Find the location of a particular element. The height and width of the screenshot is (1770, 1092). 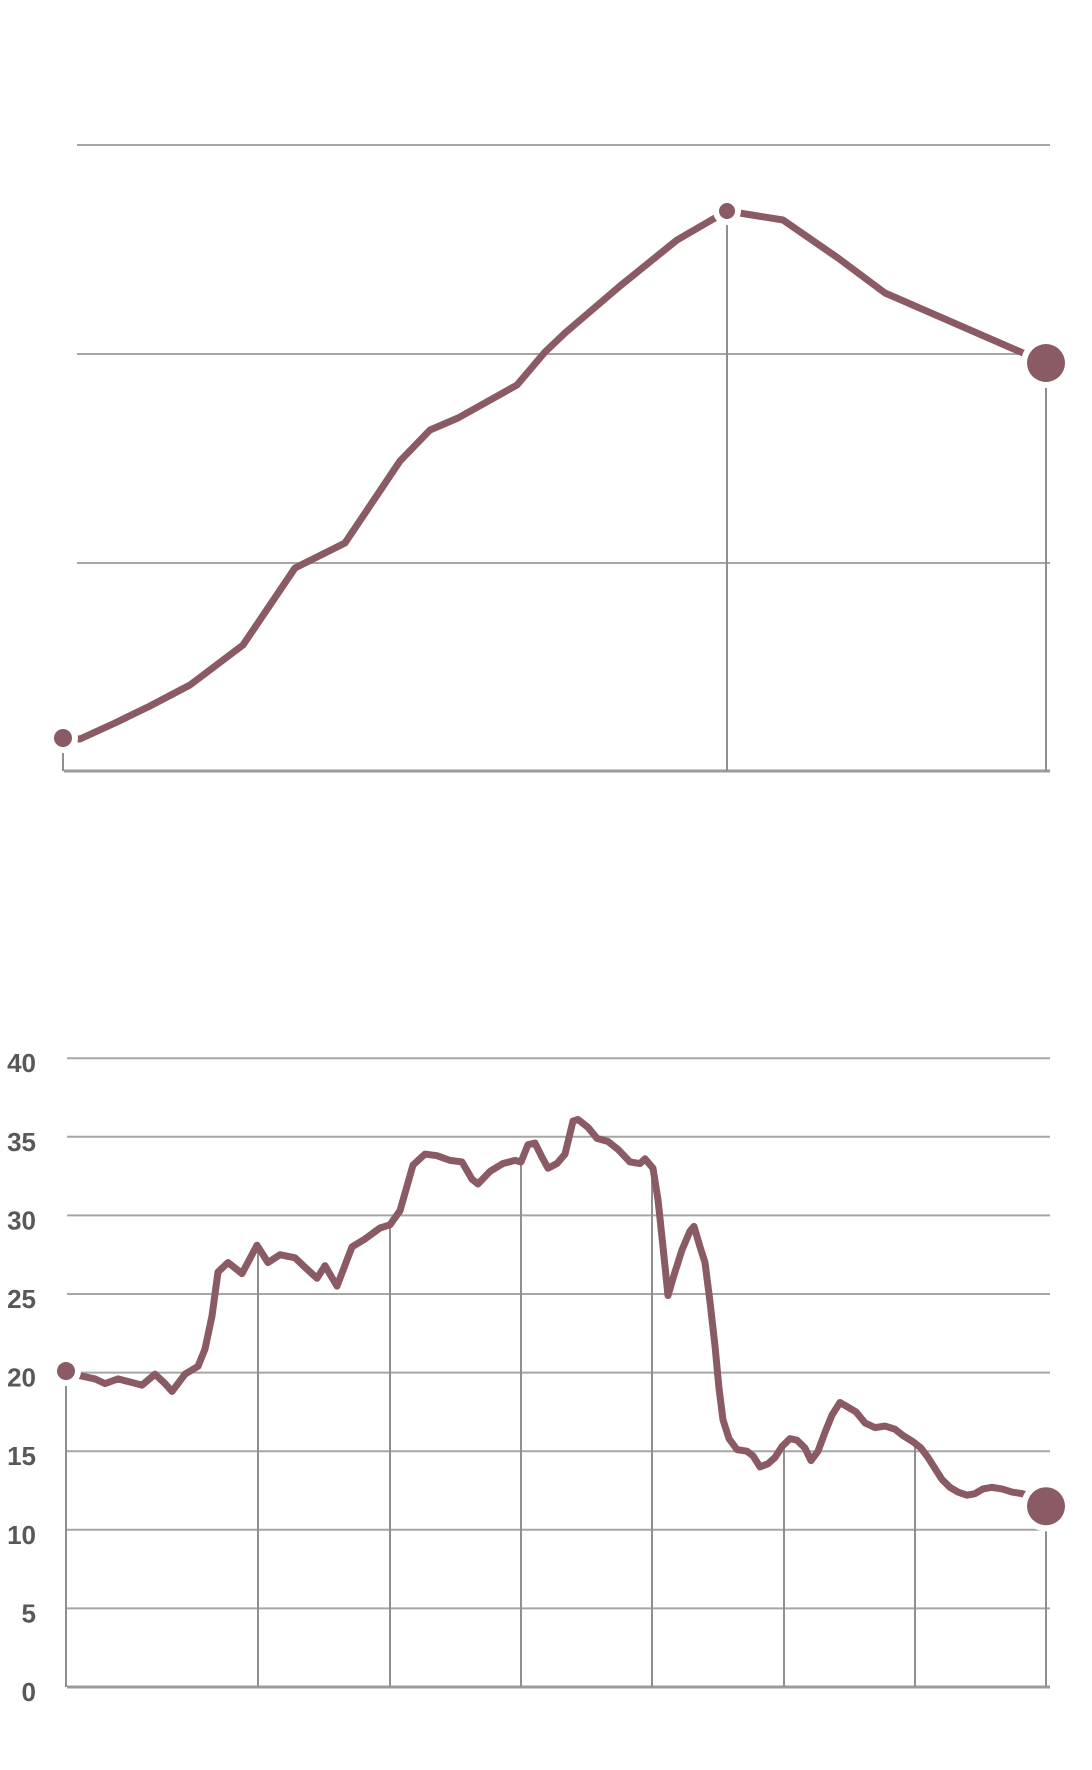

y-axis-label: 10 is located at coordinates (21, 1535).